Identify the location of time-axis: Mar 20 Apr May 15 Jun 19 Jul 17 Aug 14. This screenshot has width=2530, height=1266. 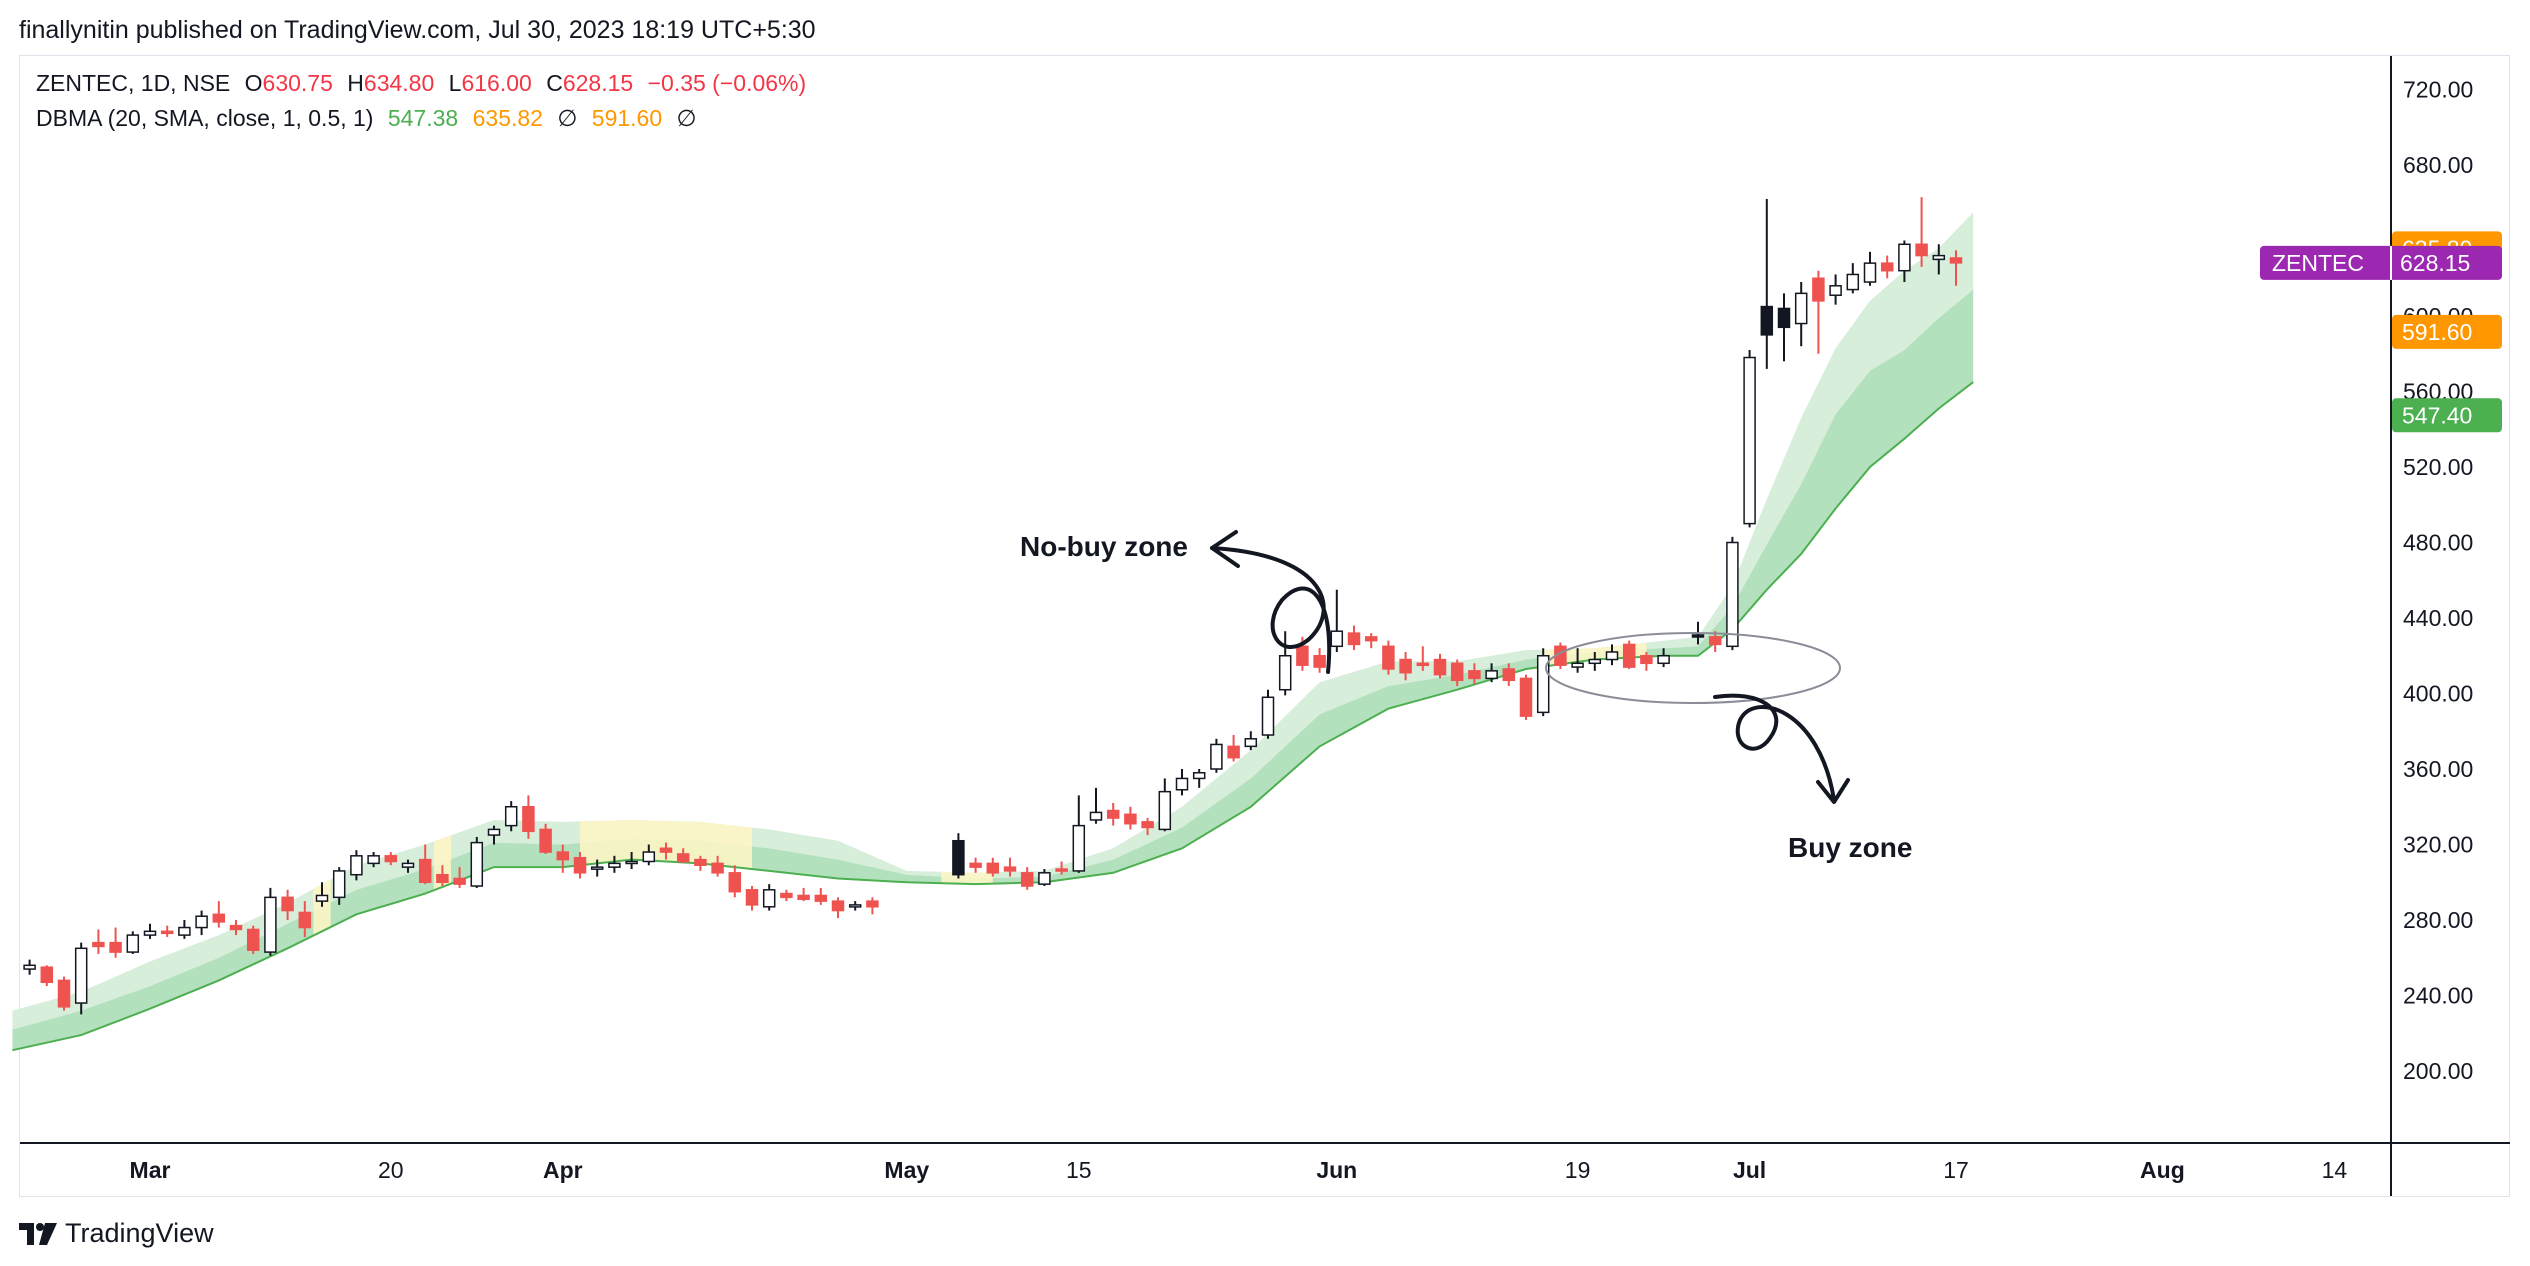
(1239, 1170).